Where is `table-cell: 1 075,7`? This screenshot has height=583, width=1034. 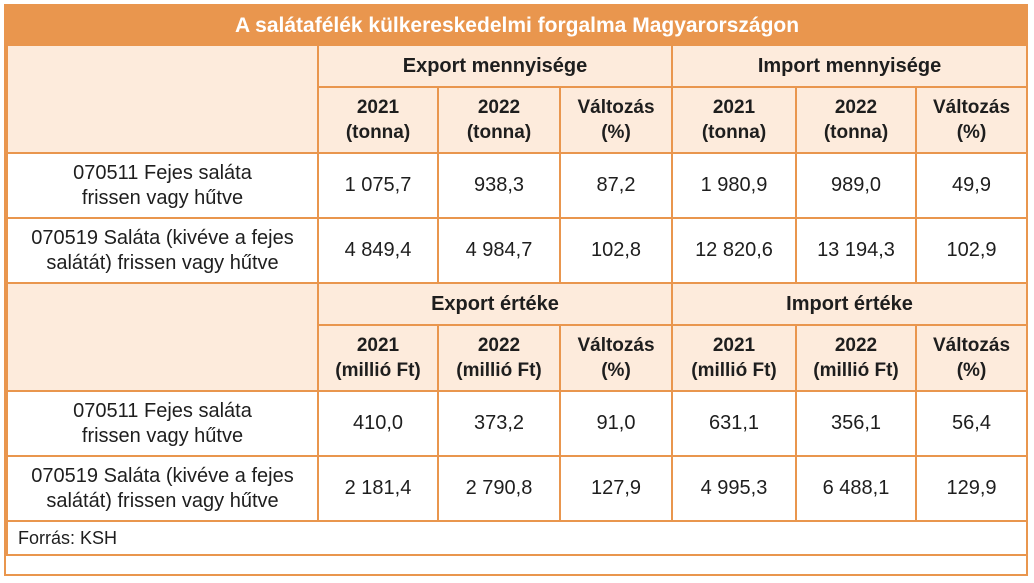
table-cell: 1 075,7 is located at coordinates (378, 185).